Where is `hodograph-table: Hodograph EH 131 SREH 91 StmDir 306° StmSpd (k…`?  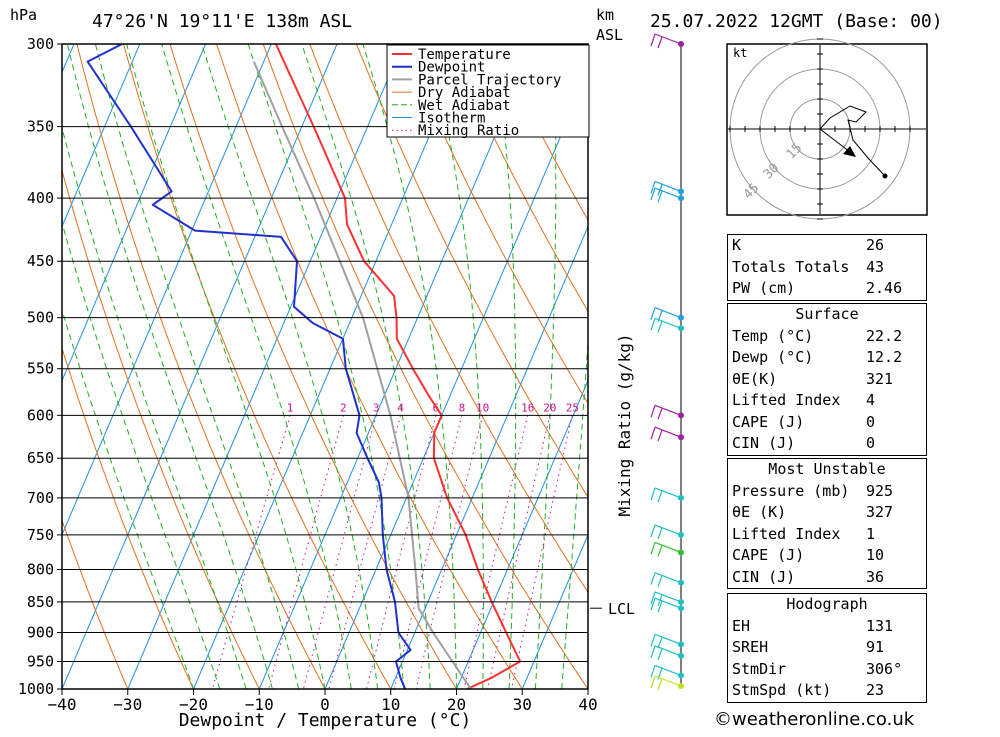
hodograph-table: Hodograph EH 131 SREH 91 StmDir 306° StmSpd (k… is located at coordinates (827, 648).